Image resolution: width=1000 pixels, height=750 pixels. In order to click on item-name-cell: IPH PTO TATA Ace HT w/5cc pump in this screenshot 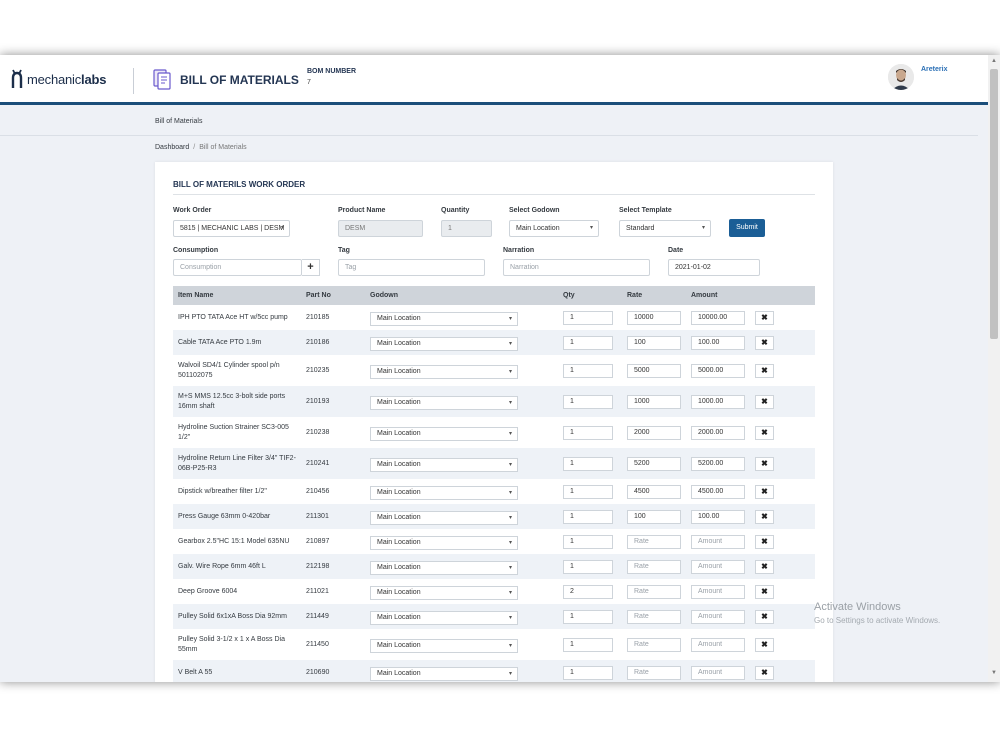, I will do `click(233, 317)`.